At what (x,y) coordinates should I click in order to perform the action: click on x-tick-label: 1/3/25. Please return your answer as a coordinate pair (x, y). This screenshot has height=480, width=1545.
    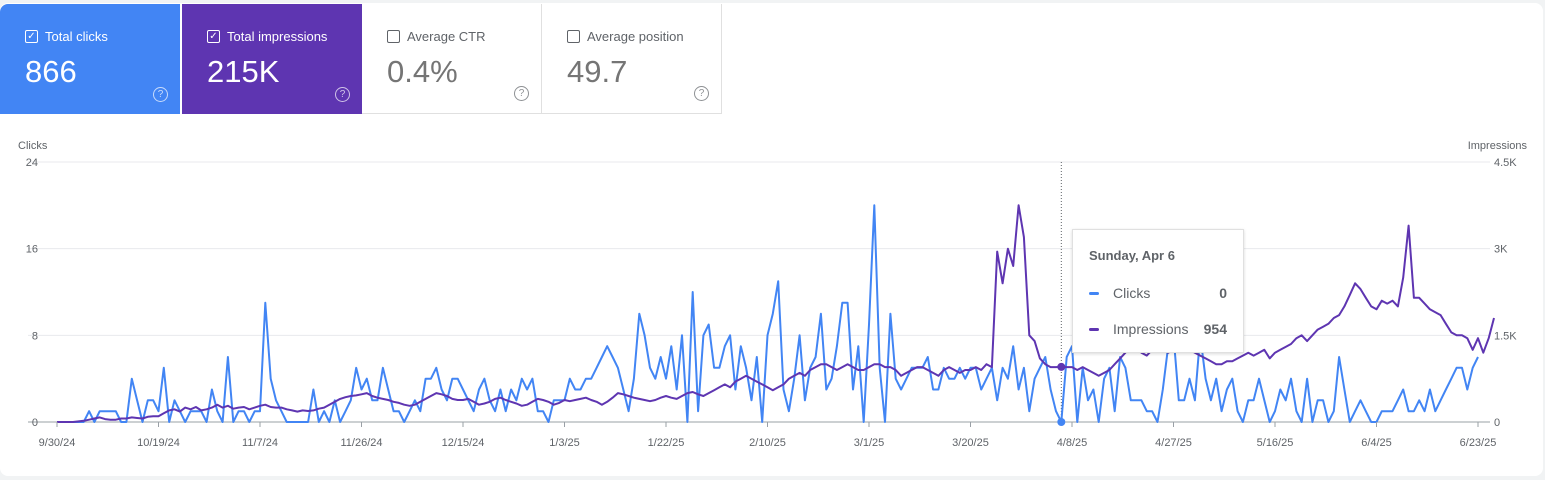
    Looking at the image, I should click on (564, 443).